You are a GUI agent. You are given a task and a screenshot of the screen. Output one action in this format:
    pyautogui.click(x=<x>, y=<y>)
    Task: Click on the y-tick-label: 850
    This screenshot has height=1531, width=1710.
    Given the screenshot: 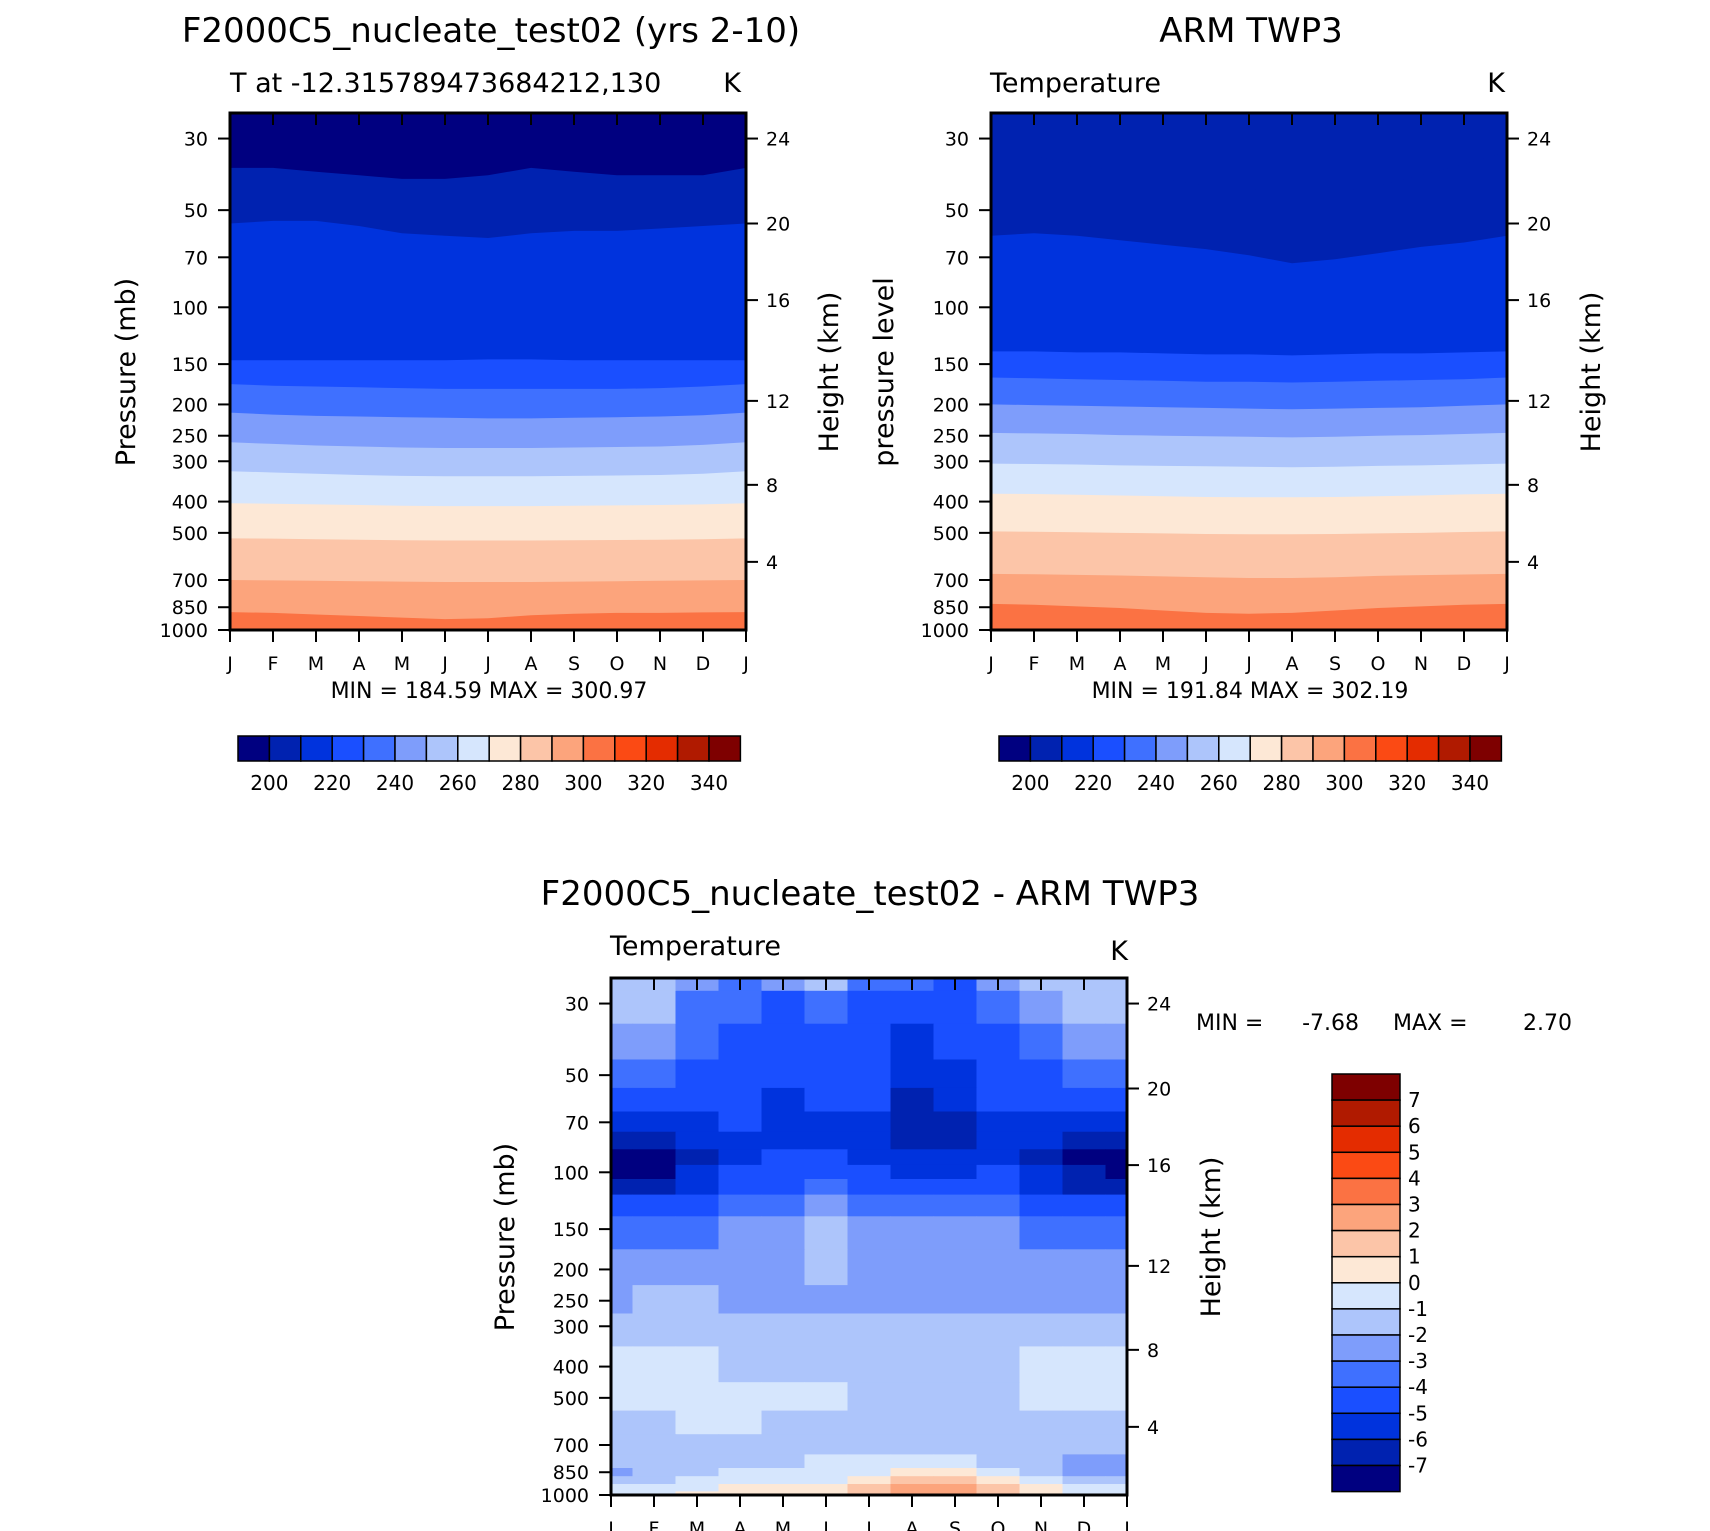 What is the action you would take?
    pyautogui.click(x=951, y=608)
    